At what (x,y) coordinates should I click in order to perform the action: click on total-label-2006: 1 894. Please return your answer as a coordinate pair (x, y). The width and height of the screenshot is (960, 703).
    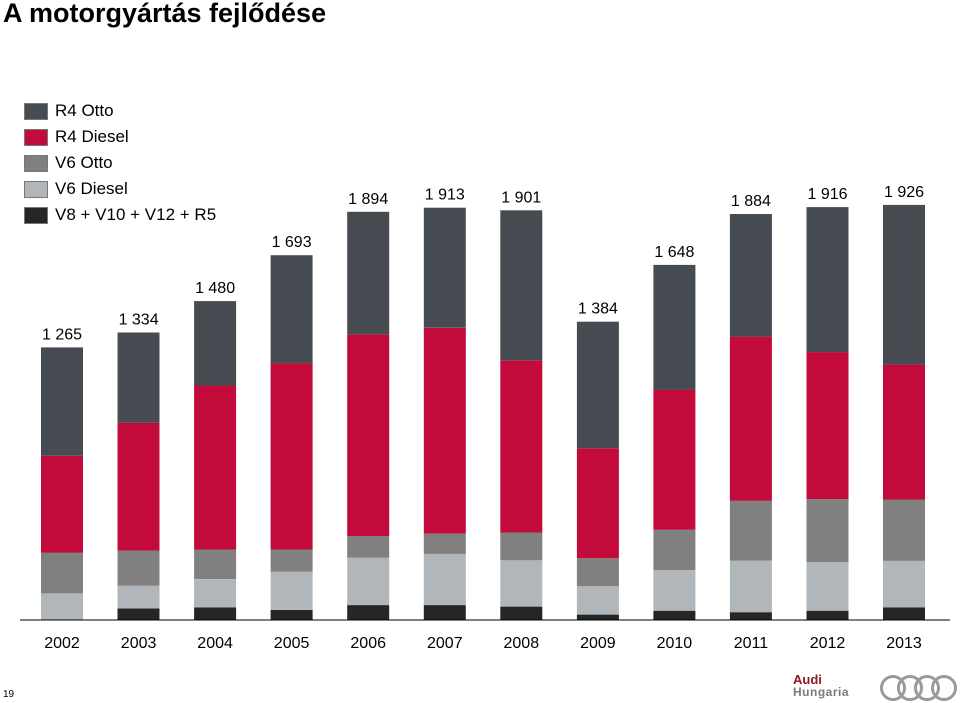
    Looking at the image, I should click on (368, 199).